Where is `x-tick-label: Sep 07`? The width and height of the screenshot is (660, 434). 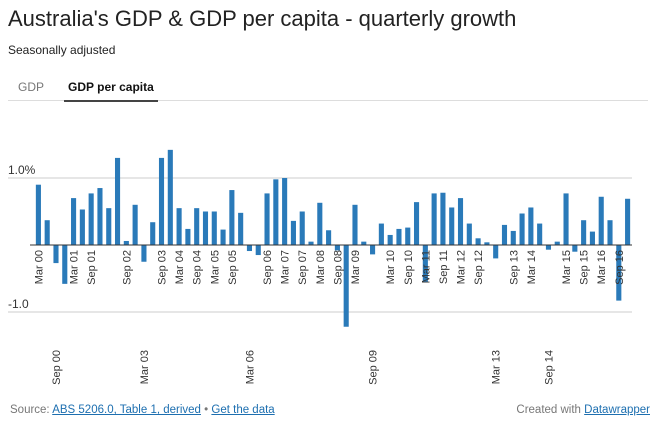
x-tick-label: Sep 07 is located at coordinates (303, 267).